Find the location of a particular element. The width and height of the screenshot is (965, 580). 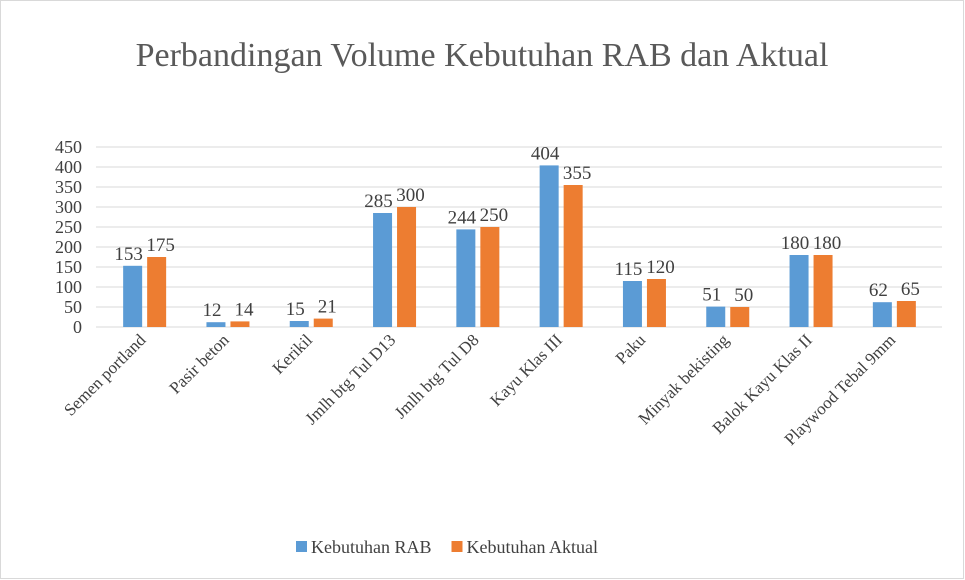

data-label: 50 is located at coordinates (743, 295).